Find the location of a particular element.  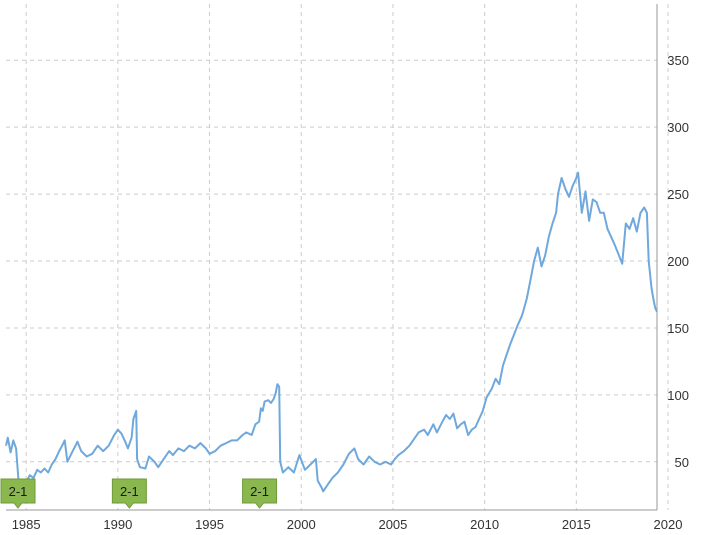

x-tick-label: 1995 is located at coordinates (209, 524).